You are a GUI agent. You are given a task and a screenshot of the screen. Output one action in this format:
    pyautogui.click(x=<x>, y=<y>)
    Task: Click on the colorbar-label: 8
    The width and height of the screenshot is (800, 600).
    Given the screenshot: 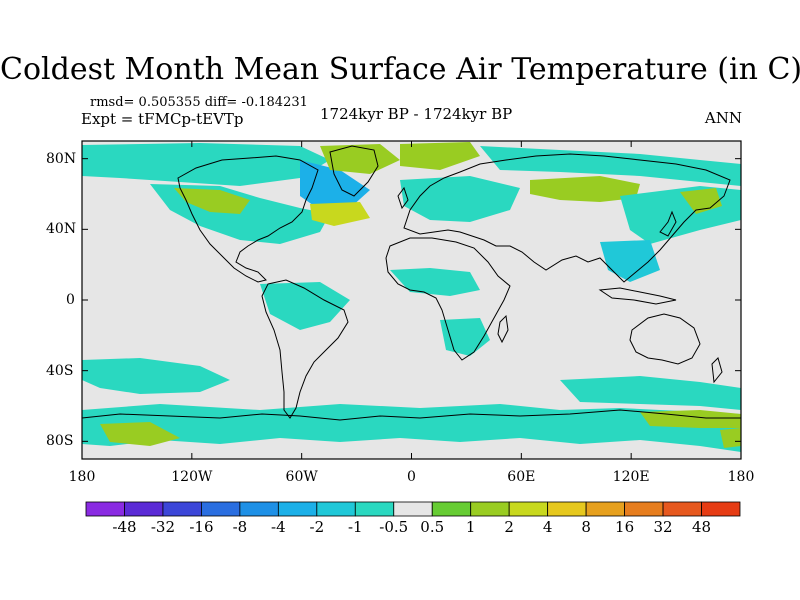 What is the action you would take?
    pyautogui.click(x=586, y=527)
    